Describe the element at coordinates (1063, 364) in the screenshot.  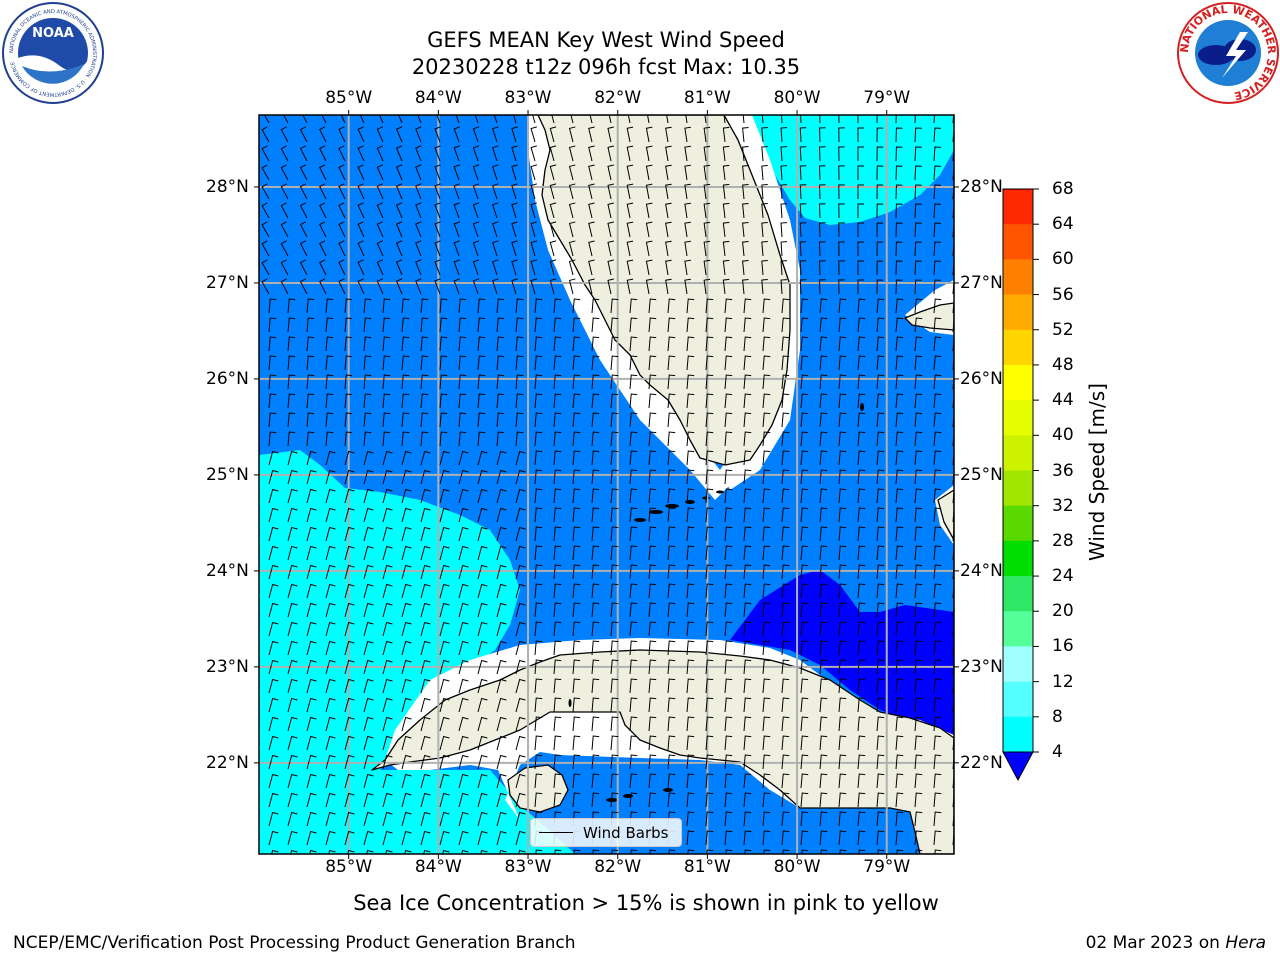
I see `colorbar-tick-label: 48` at that location.